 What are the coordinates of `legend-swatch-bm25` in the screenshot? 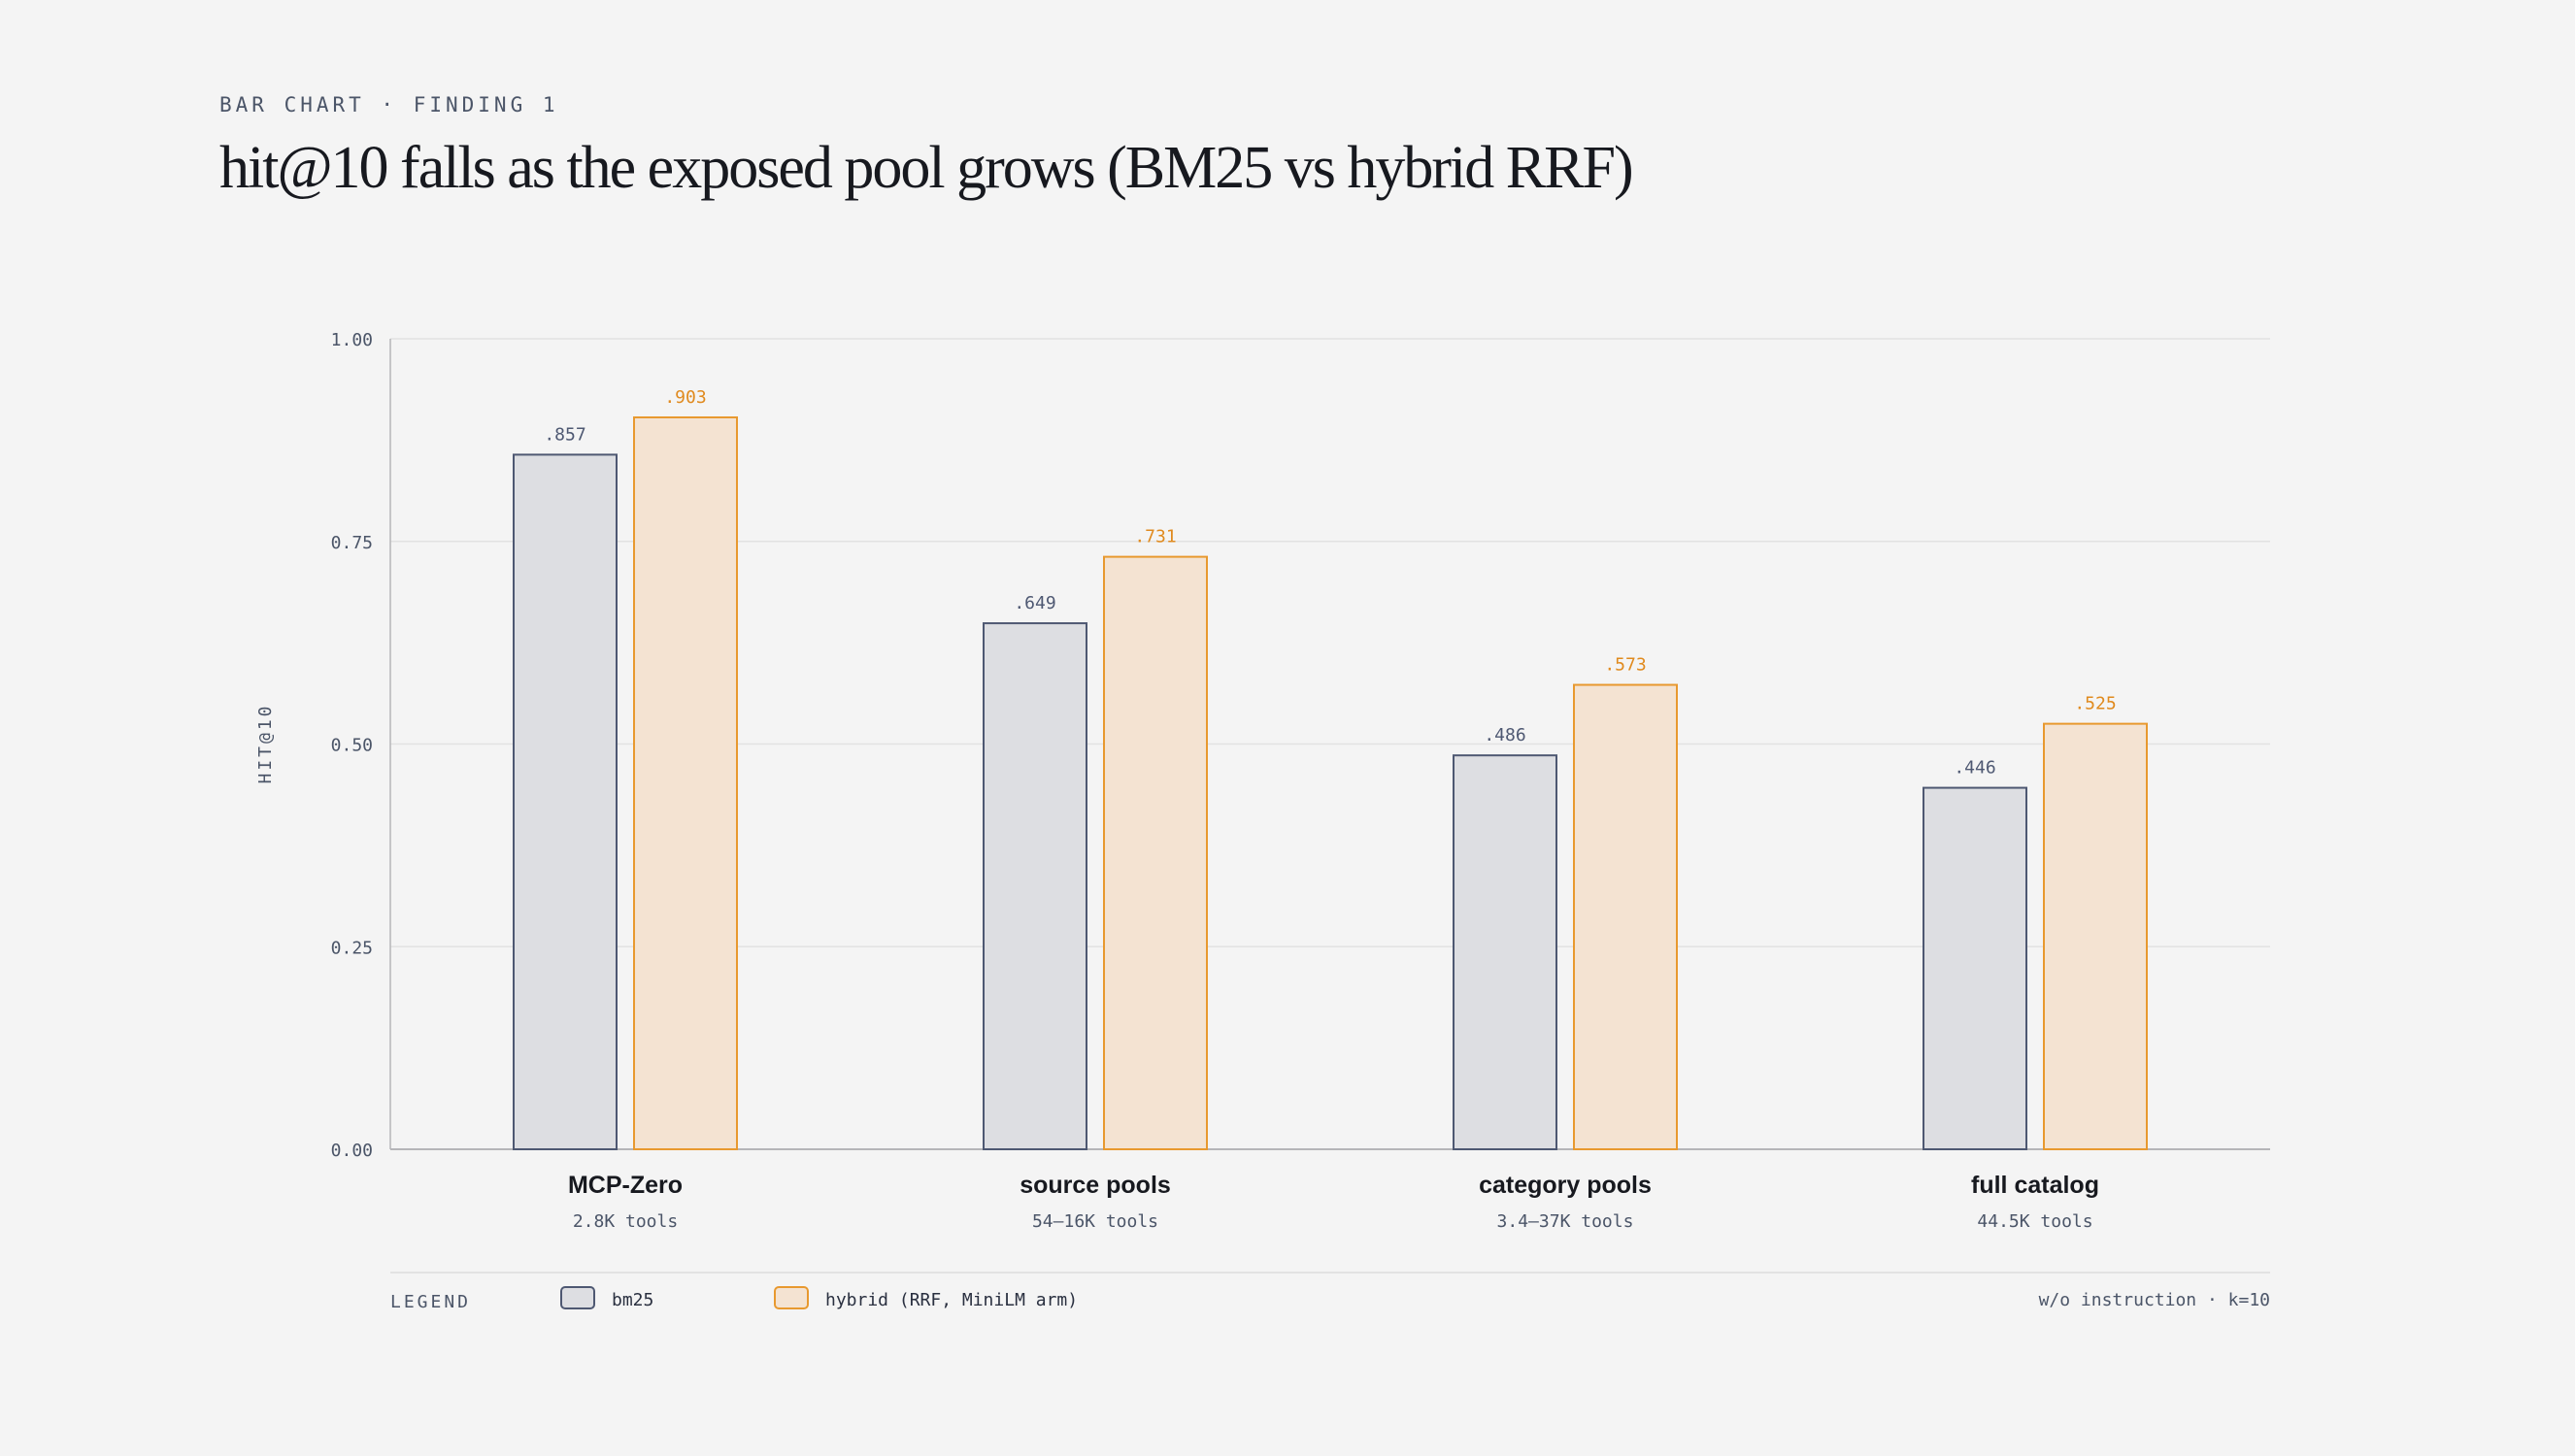 It's located at (577, 1297).